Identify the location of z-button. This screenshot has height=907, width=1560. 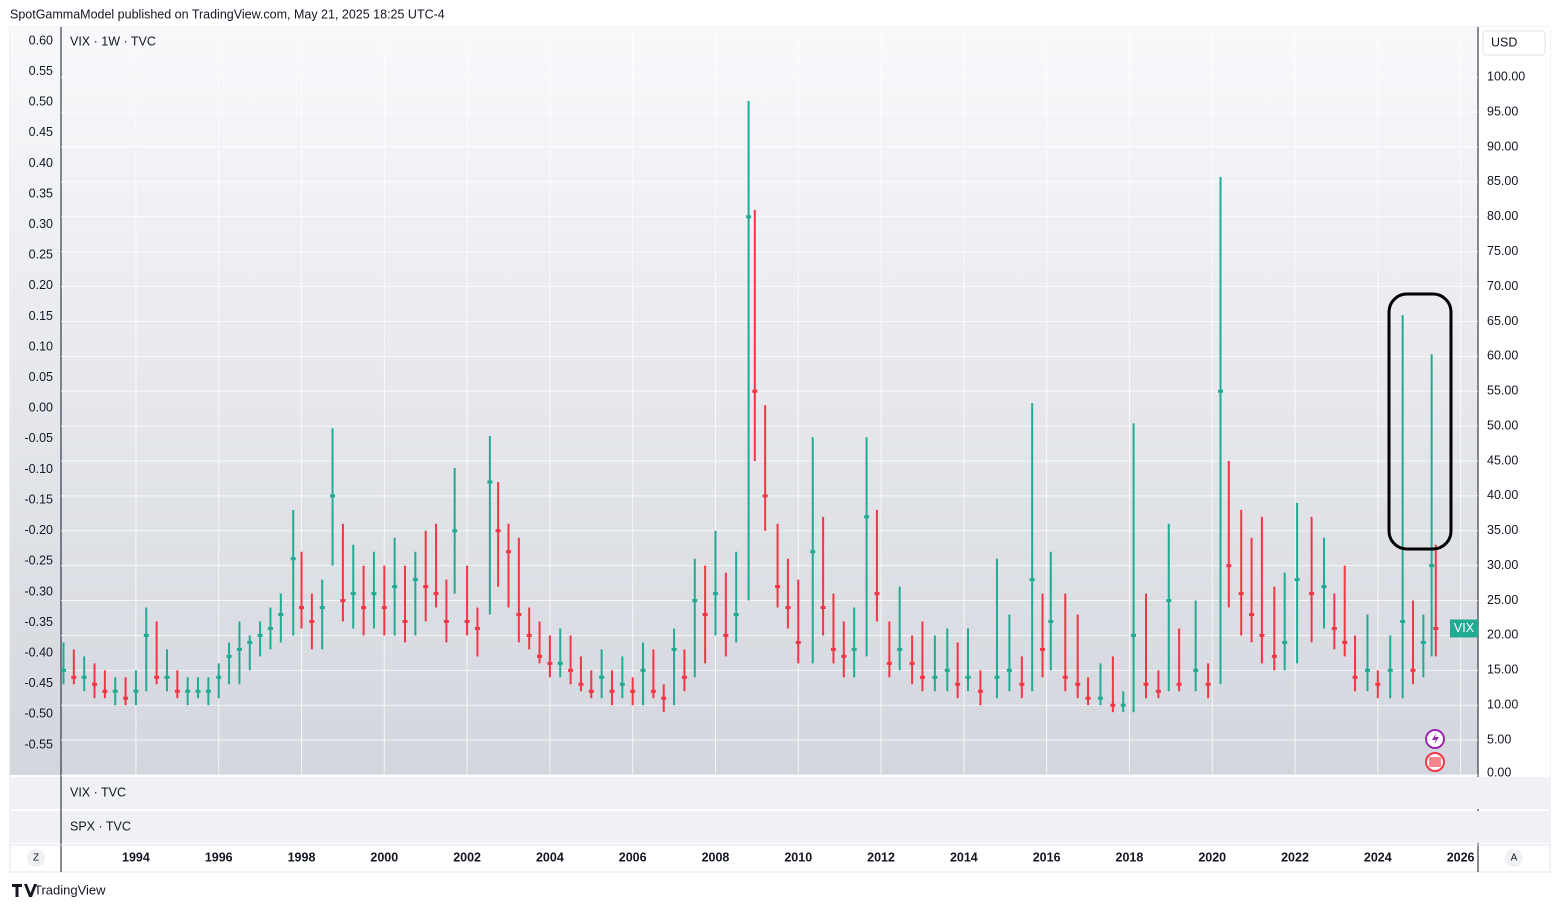
(36, 858).